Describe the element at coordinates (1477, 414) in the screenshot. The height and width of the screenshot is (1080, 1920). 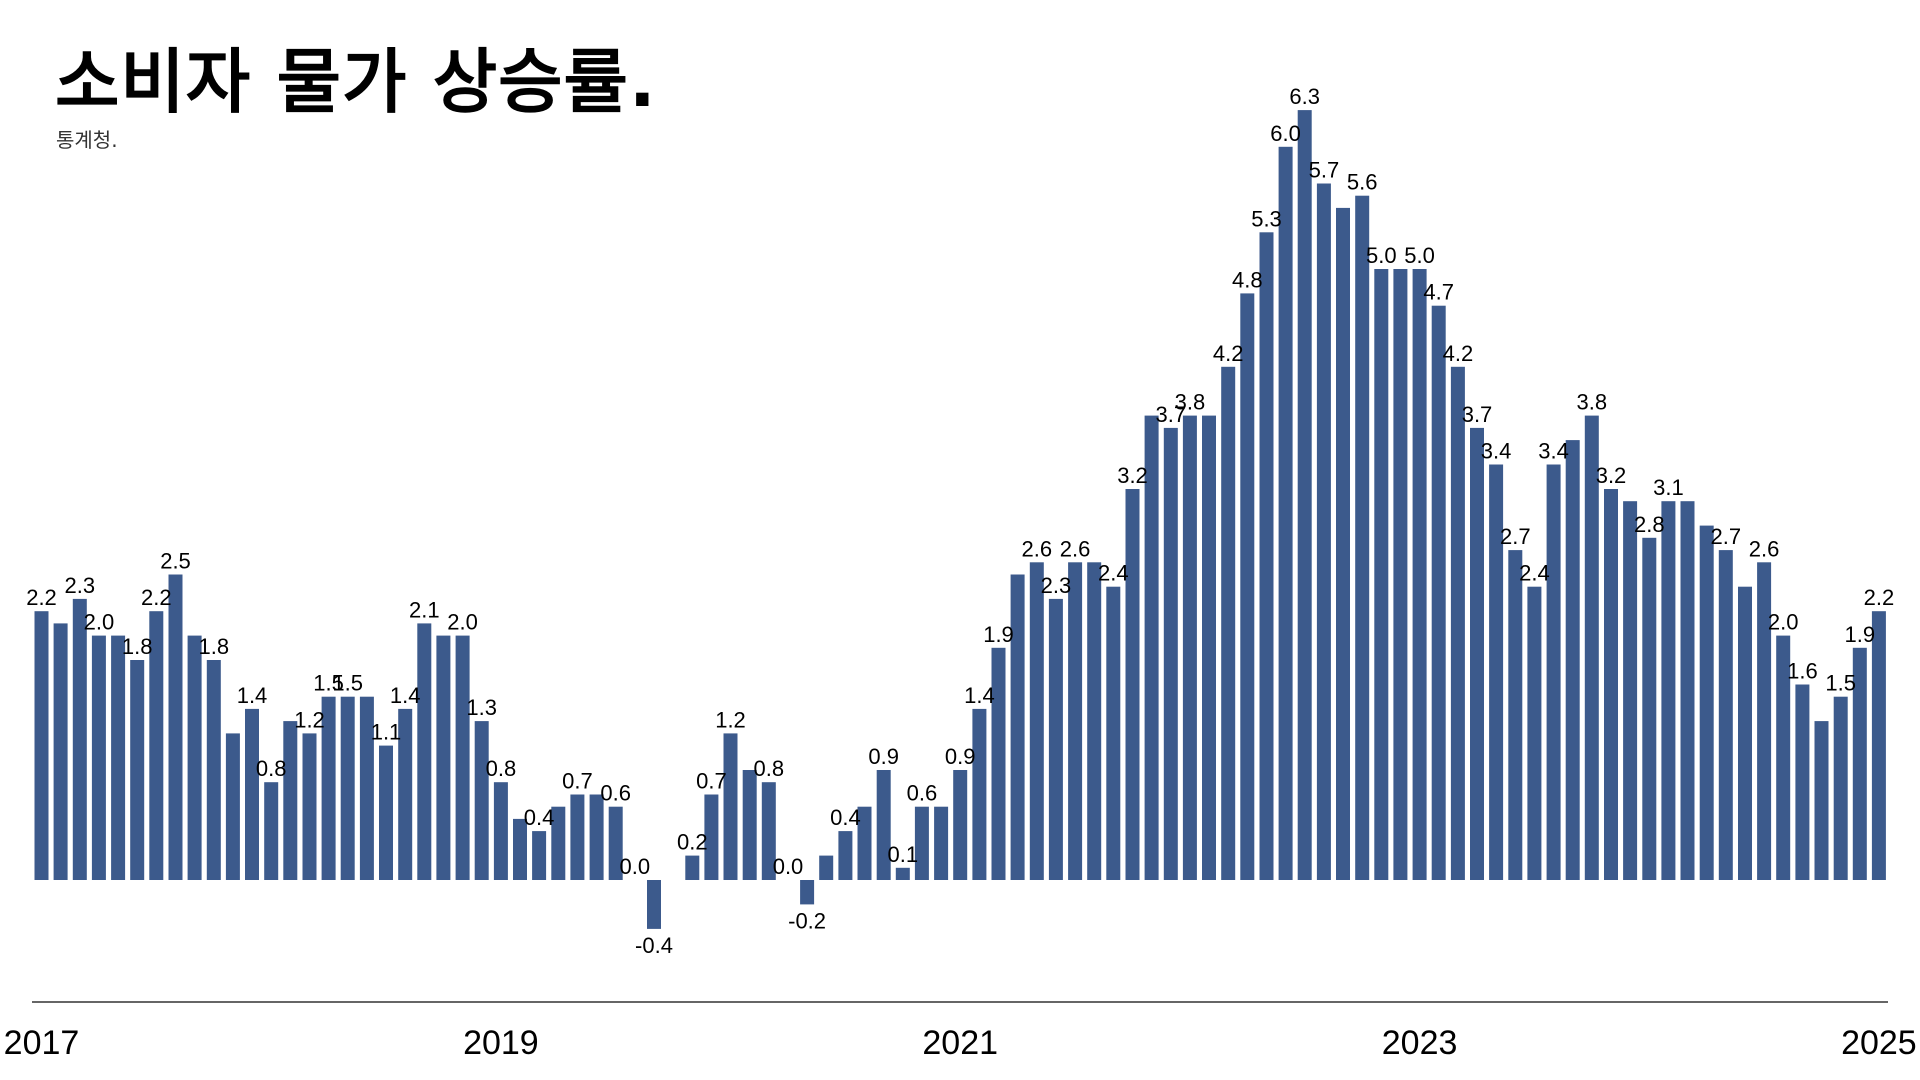
I see `data-label-75: 3.7` at that location.